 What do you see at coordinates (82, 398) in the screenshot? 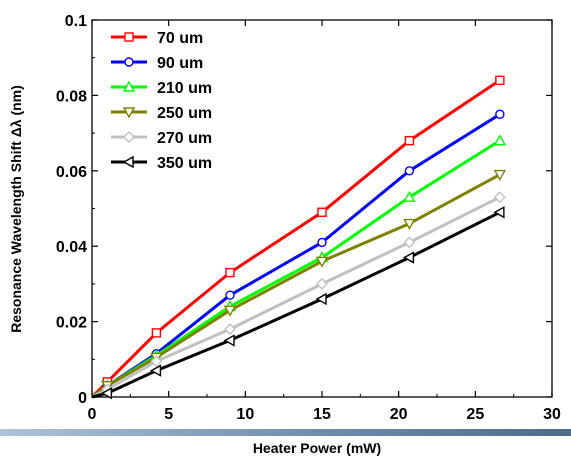
I see `y-tick-label: 0` at bounding box center [82, 398].